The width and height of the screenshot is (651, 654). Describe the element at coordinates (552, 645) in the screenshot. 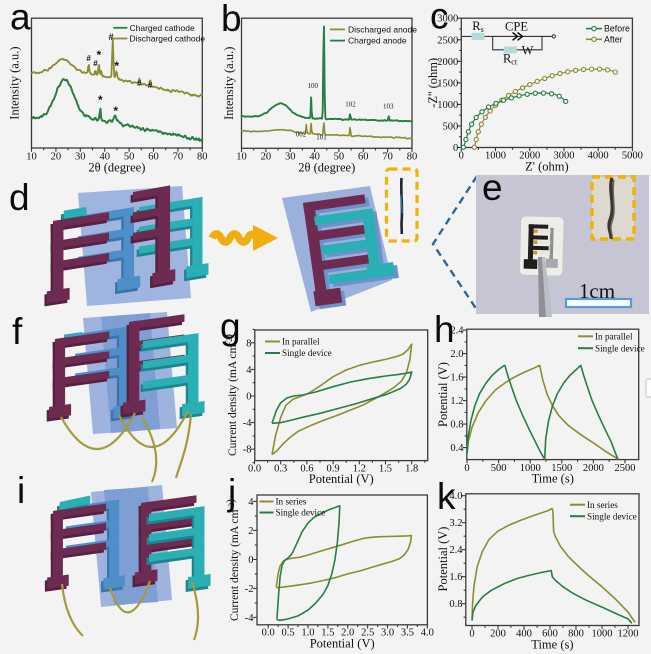

I see `svg-text: Time (s)` at that location.